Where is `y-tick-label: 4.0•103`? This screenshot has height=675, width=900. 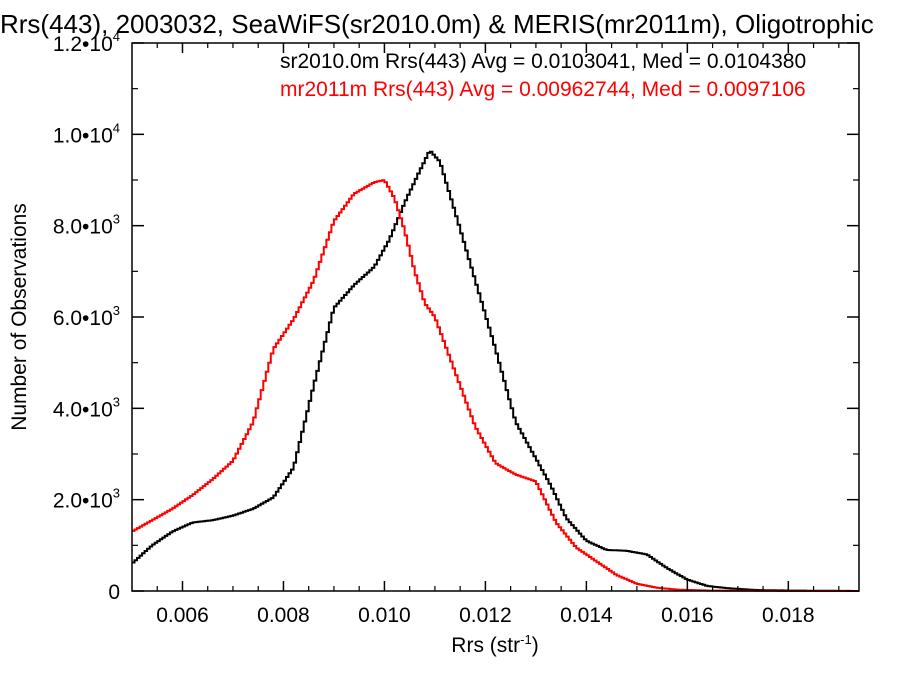
y-tick-label: 4.0•103 is located at coordinates (86, 407).